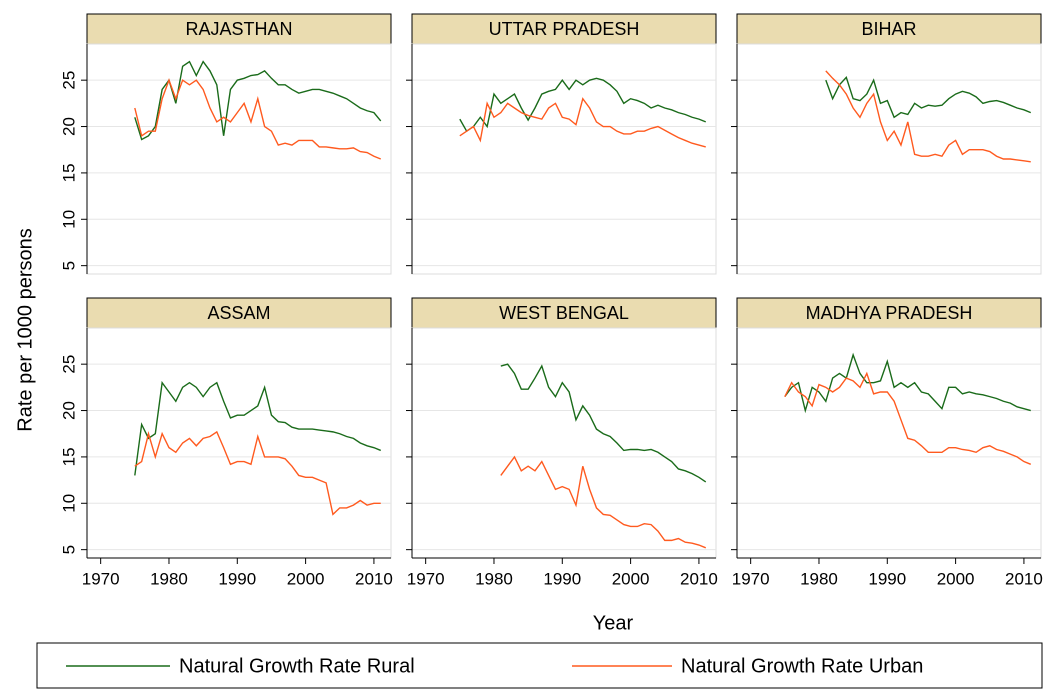  What do you see at coordinates (888, 29) in the screenshot?
I see `panel-title: BIHAR` at bounding box center [888, 29].